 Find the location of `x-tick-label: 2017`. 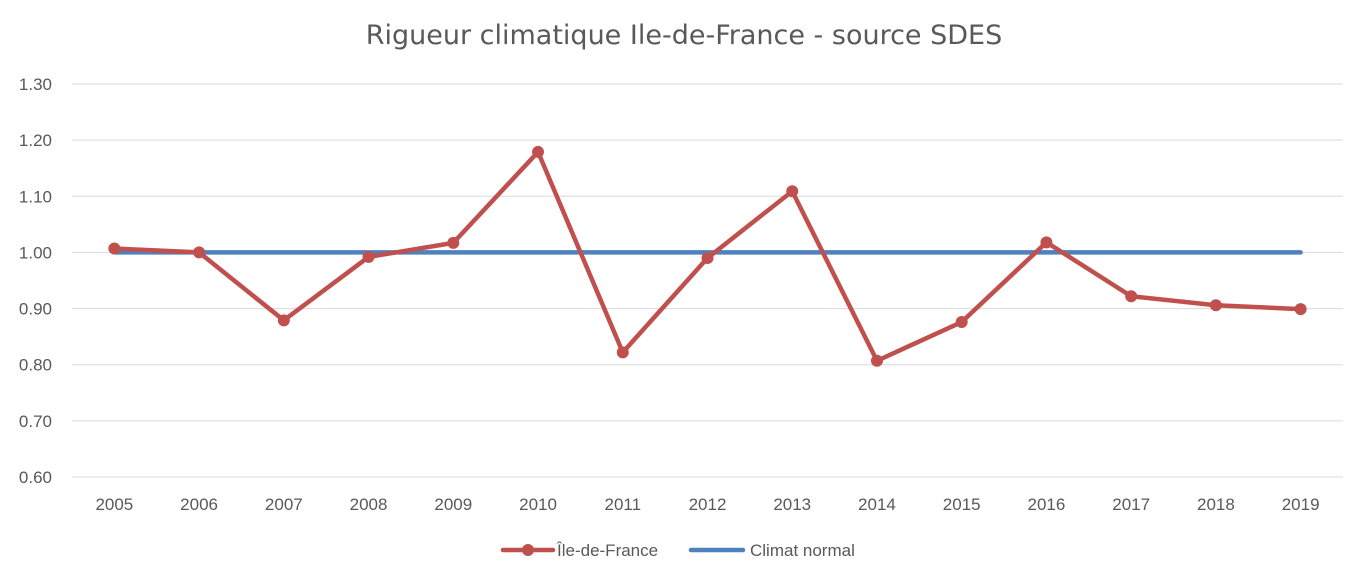

x-tick-label: 2017 is located at coordinates (1131, 504).